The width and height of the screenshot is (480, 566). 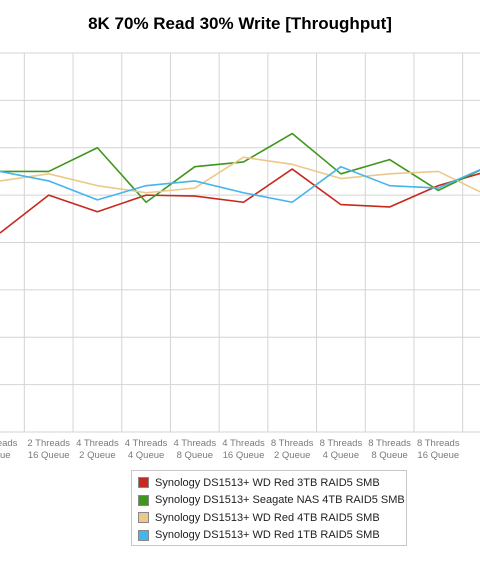 I want to click on legend-label: Synology DS1513+ WD Red 3TB RAID5 SMB, so click(x=267, y=482).